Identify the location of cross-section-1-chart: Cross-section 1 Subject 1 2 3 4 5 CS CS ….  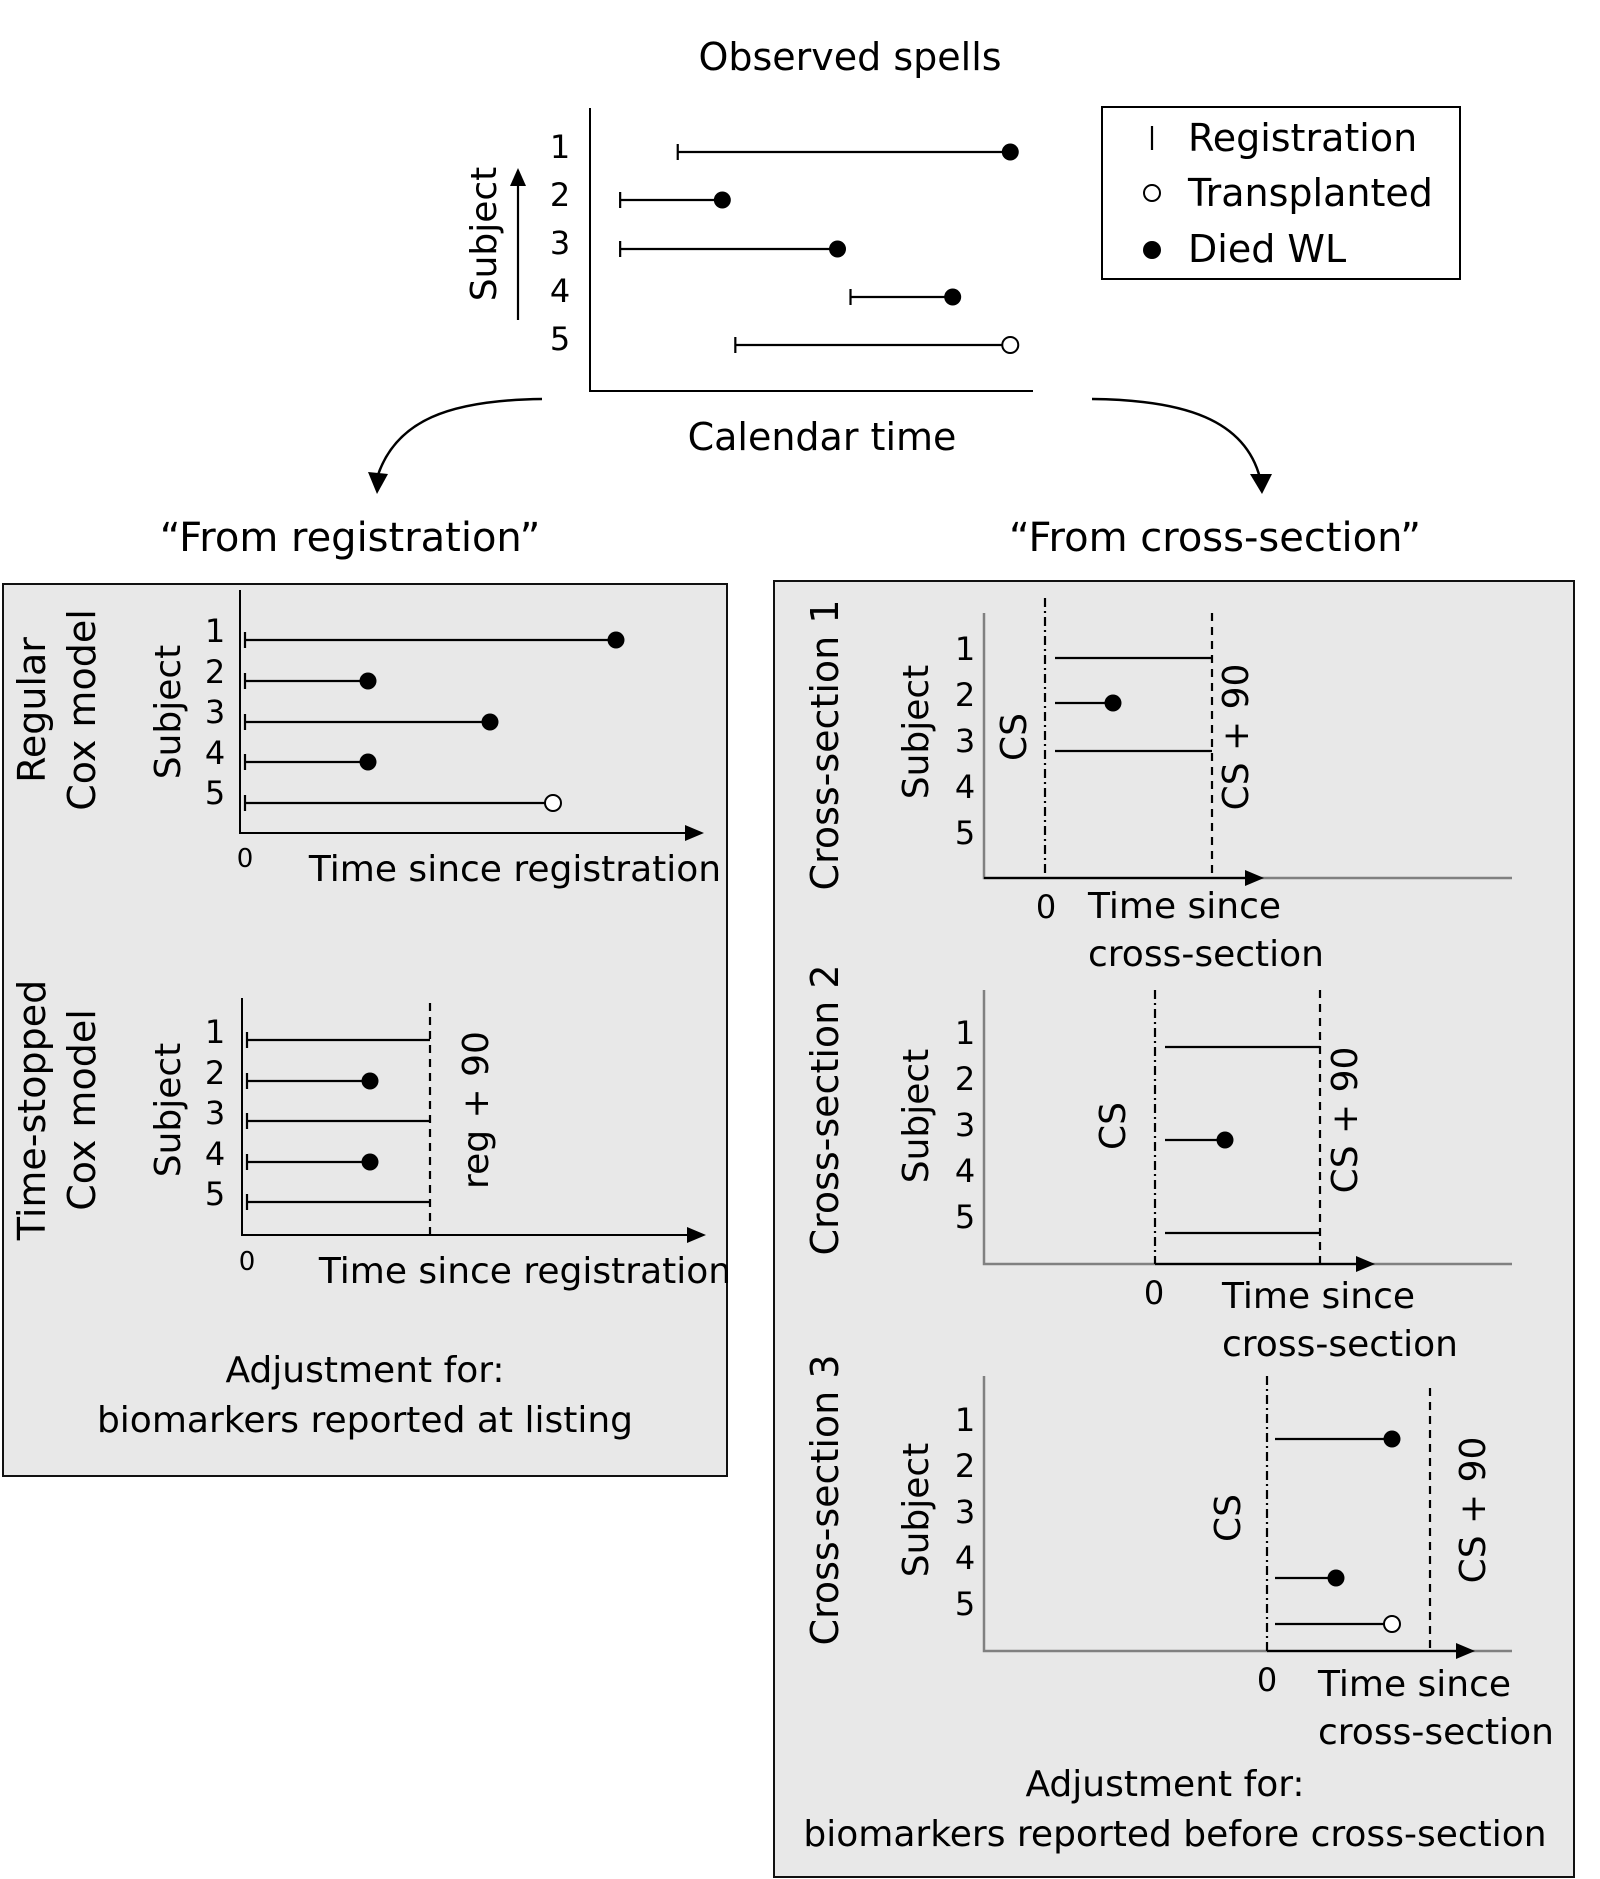
(1157, 786).